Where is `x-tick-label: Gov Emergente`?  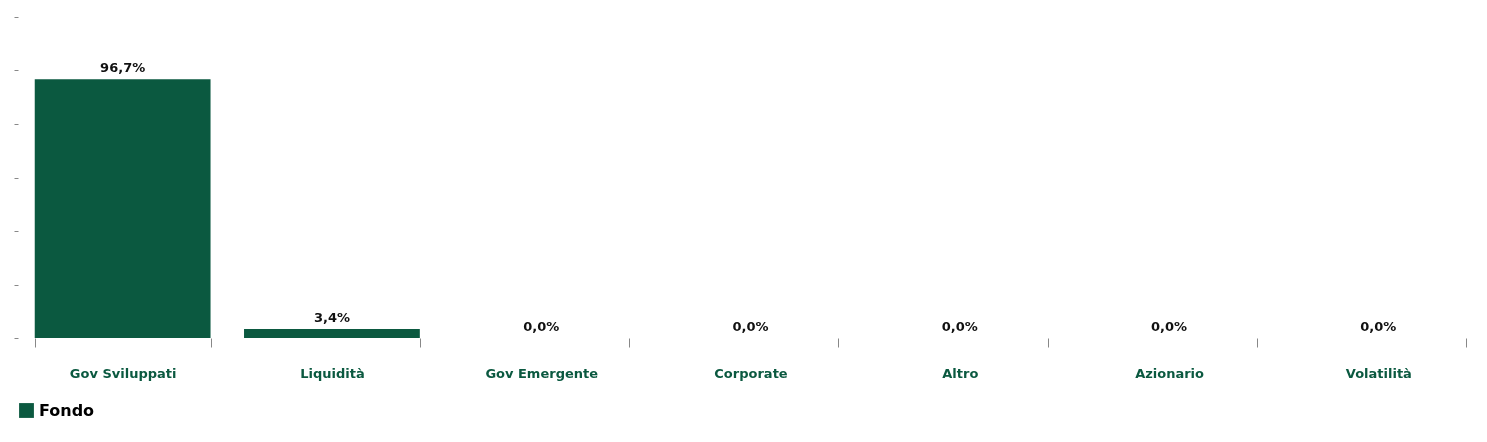
x-tick-label: Gov Emergente is located at coordinates (542, 373).